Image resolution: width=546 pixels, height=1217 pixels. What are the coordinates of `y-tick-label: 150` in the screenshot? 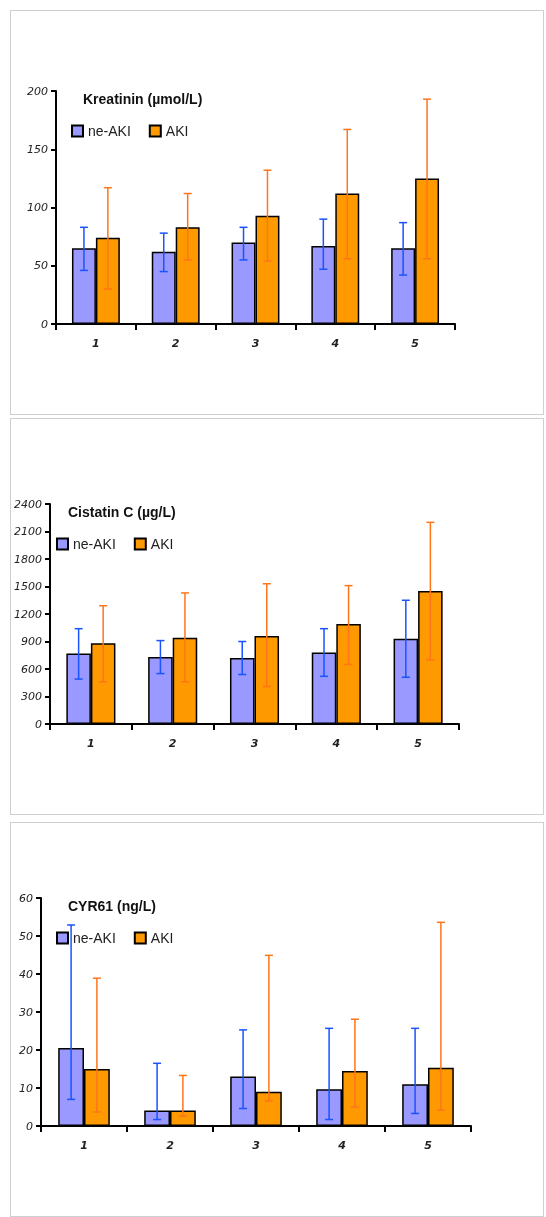 It's located at (37, 149).